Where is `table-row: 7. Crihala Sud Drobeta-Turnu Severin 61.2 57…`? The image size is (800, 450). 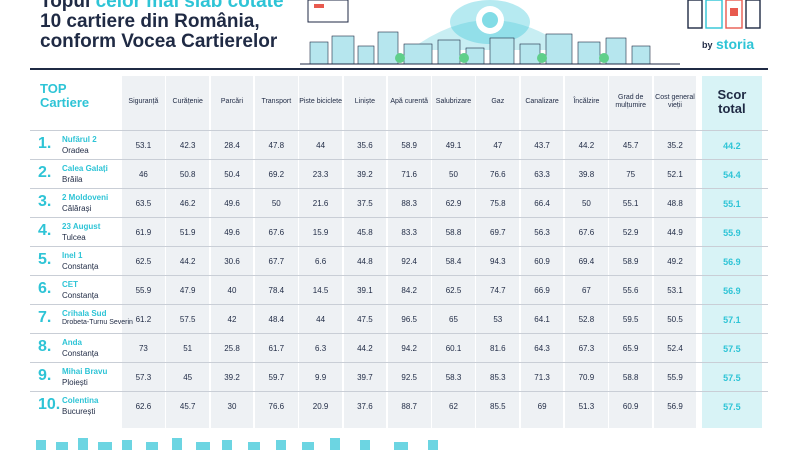 table-row: 7. Crihala Sud Drobeta-Turnu Severin 61.2 57… is located at coordinates (399, 318).